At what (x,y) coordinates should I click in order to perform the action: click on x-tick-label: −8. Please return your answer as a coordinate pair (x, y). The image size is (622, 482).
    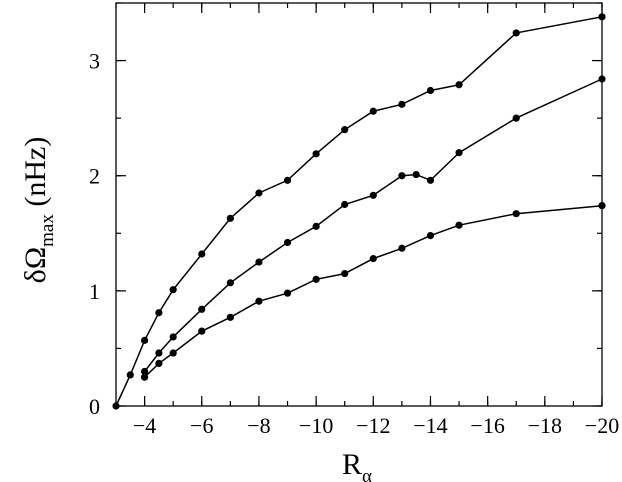
    Looking at the image, I should click on (258, 425).